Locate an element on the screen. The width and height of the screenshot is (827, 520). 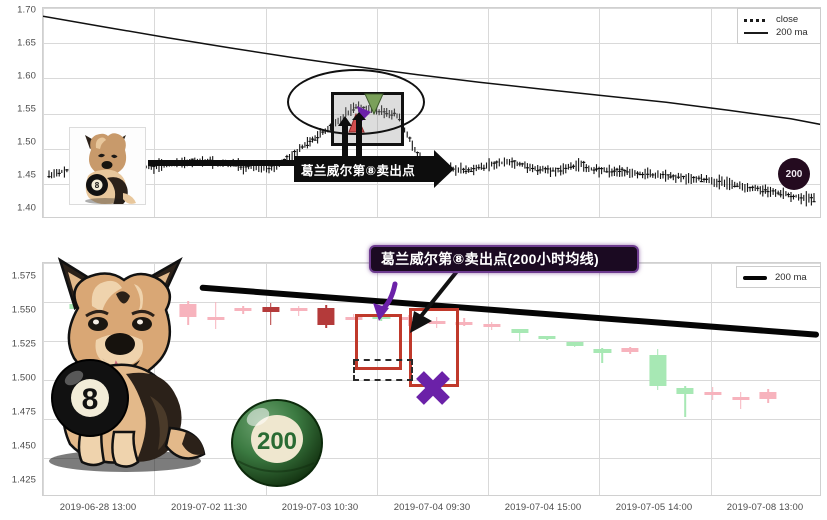
ma-end-200-badge: 200 is located at coordinates (794, 174).